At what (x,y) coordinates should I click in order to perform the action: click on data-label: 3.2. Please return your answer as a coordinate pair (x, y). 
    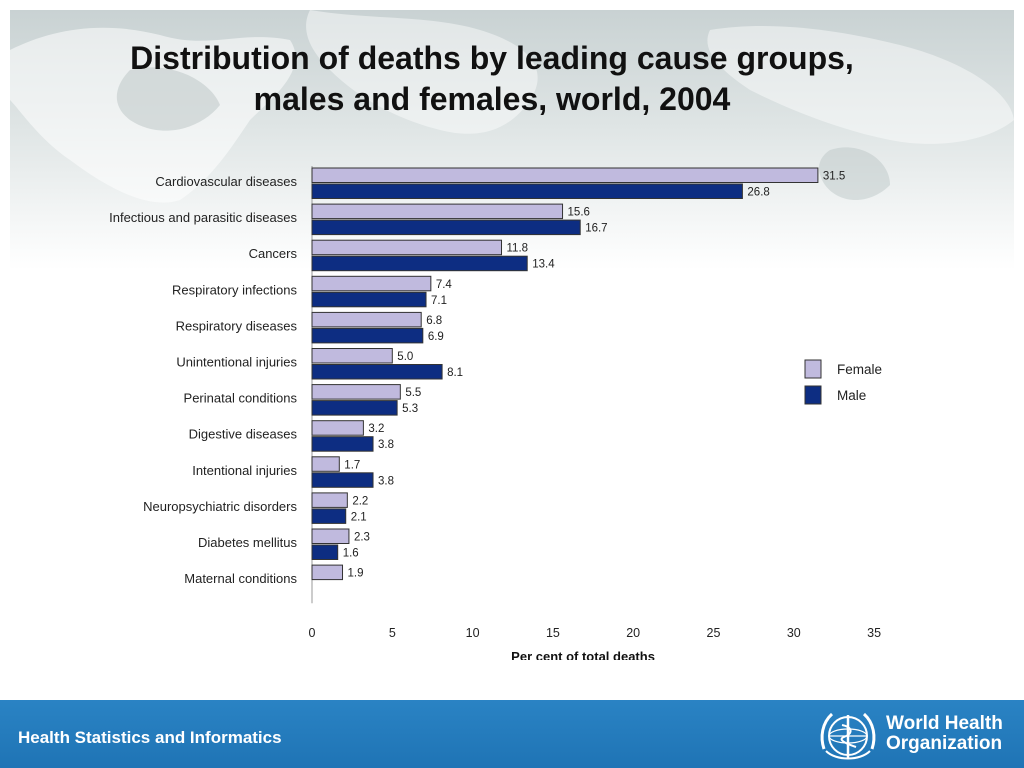
    Looking at the image, I should click on (376, 429).